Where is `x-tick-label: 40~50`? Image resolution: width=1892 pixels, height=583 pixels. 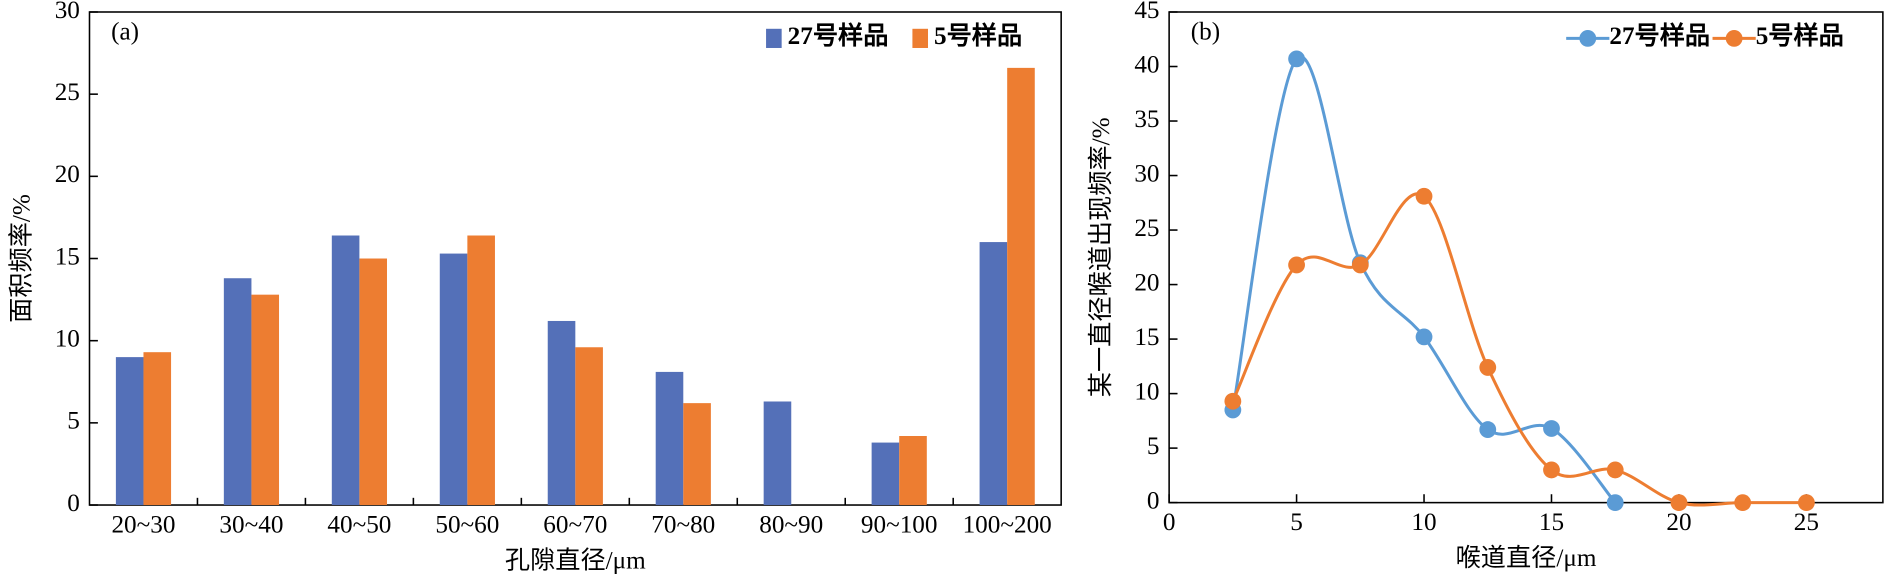
x-tick-label: 40~50 is located at coordinates (359, 524).